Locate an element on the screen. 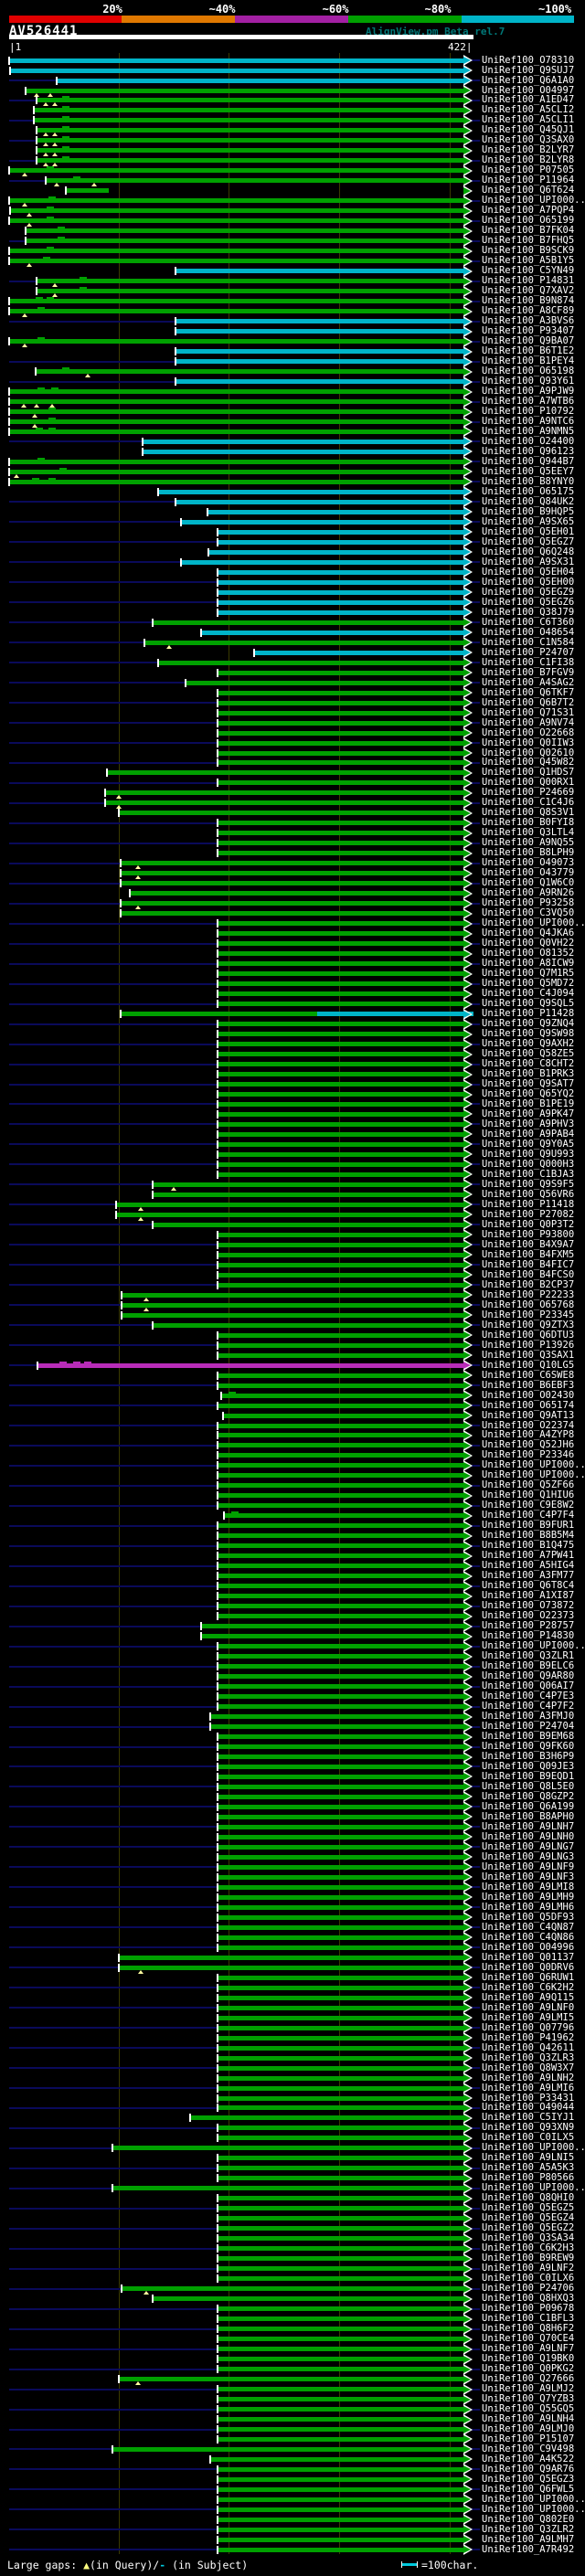 The image size is (585, 2576). hit-label: UniRef100_Q5EGZ9 is located at coordinates (529, 592).